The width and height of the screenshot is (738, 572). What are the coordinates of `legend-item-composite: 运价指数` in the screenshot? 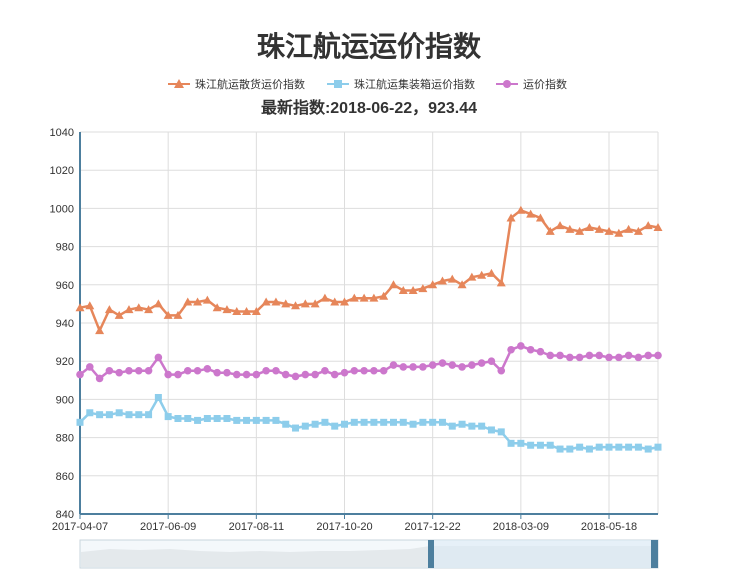 It's located at (531, 84).